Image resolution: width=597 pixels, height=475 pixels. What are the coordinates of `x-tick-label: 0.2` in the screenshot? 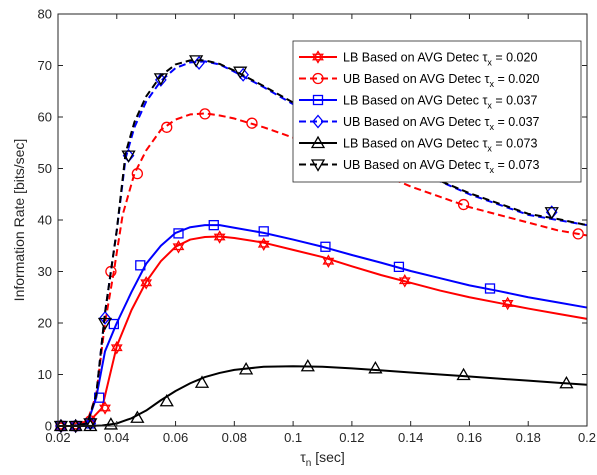 It's located at (587, 437).